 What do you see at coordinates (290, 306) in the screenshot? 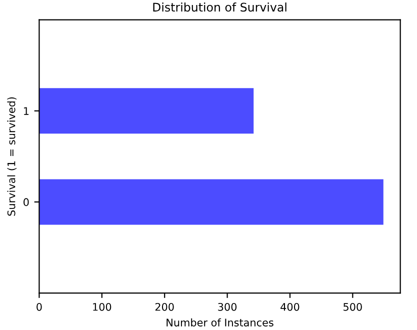
I see `x-tick-label: 400` at bounding box center [290, 306].